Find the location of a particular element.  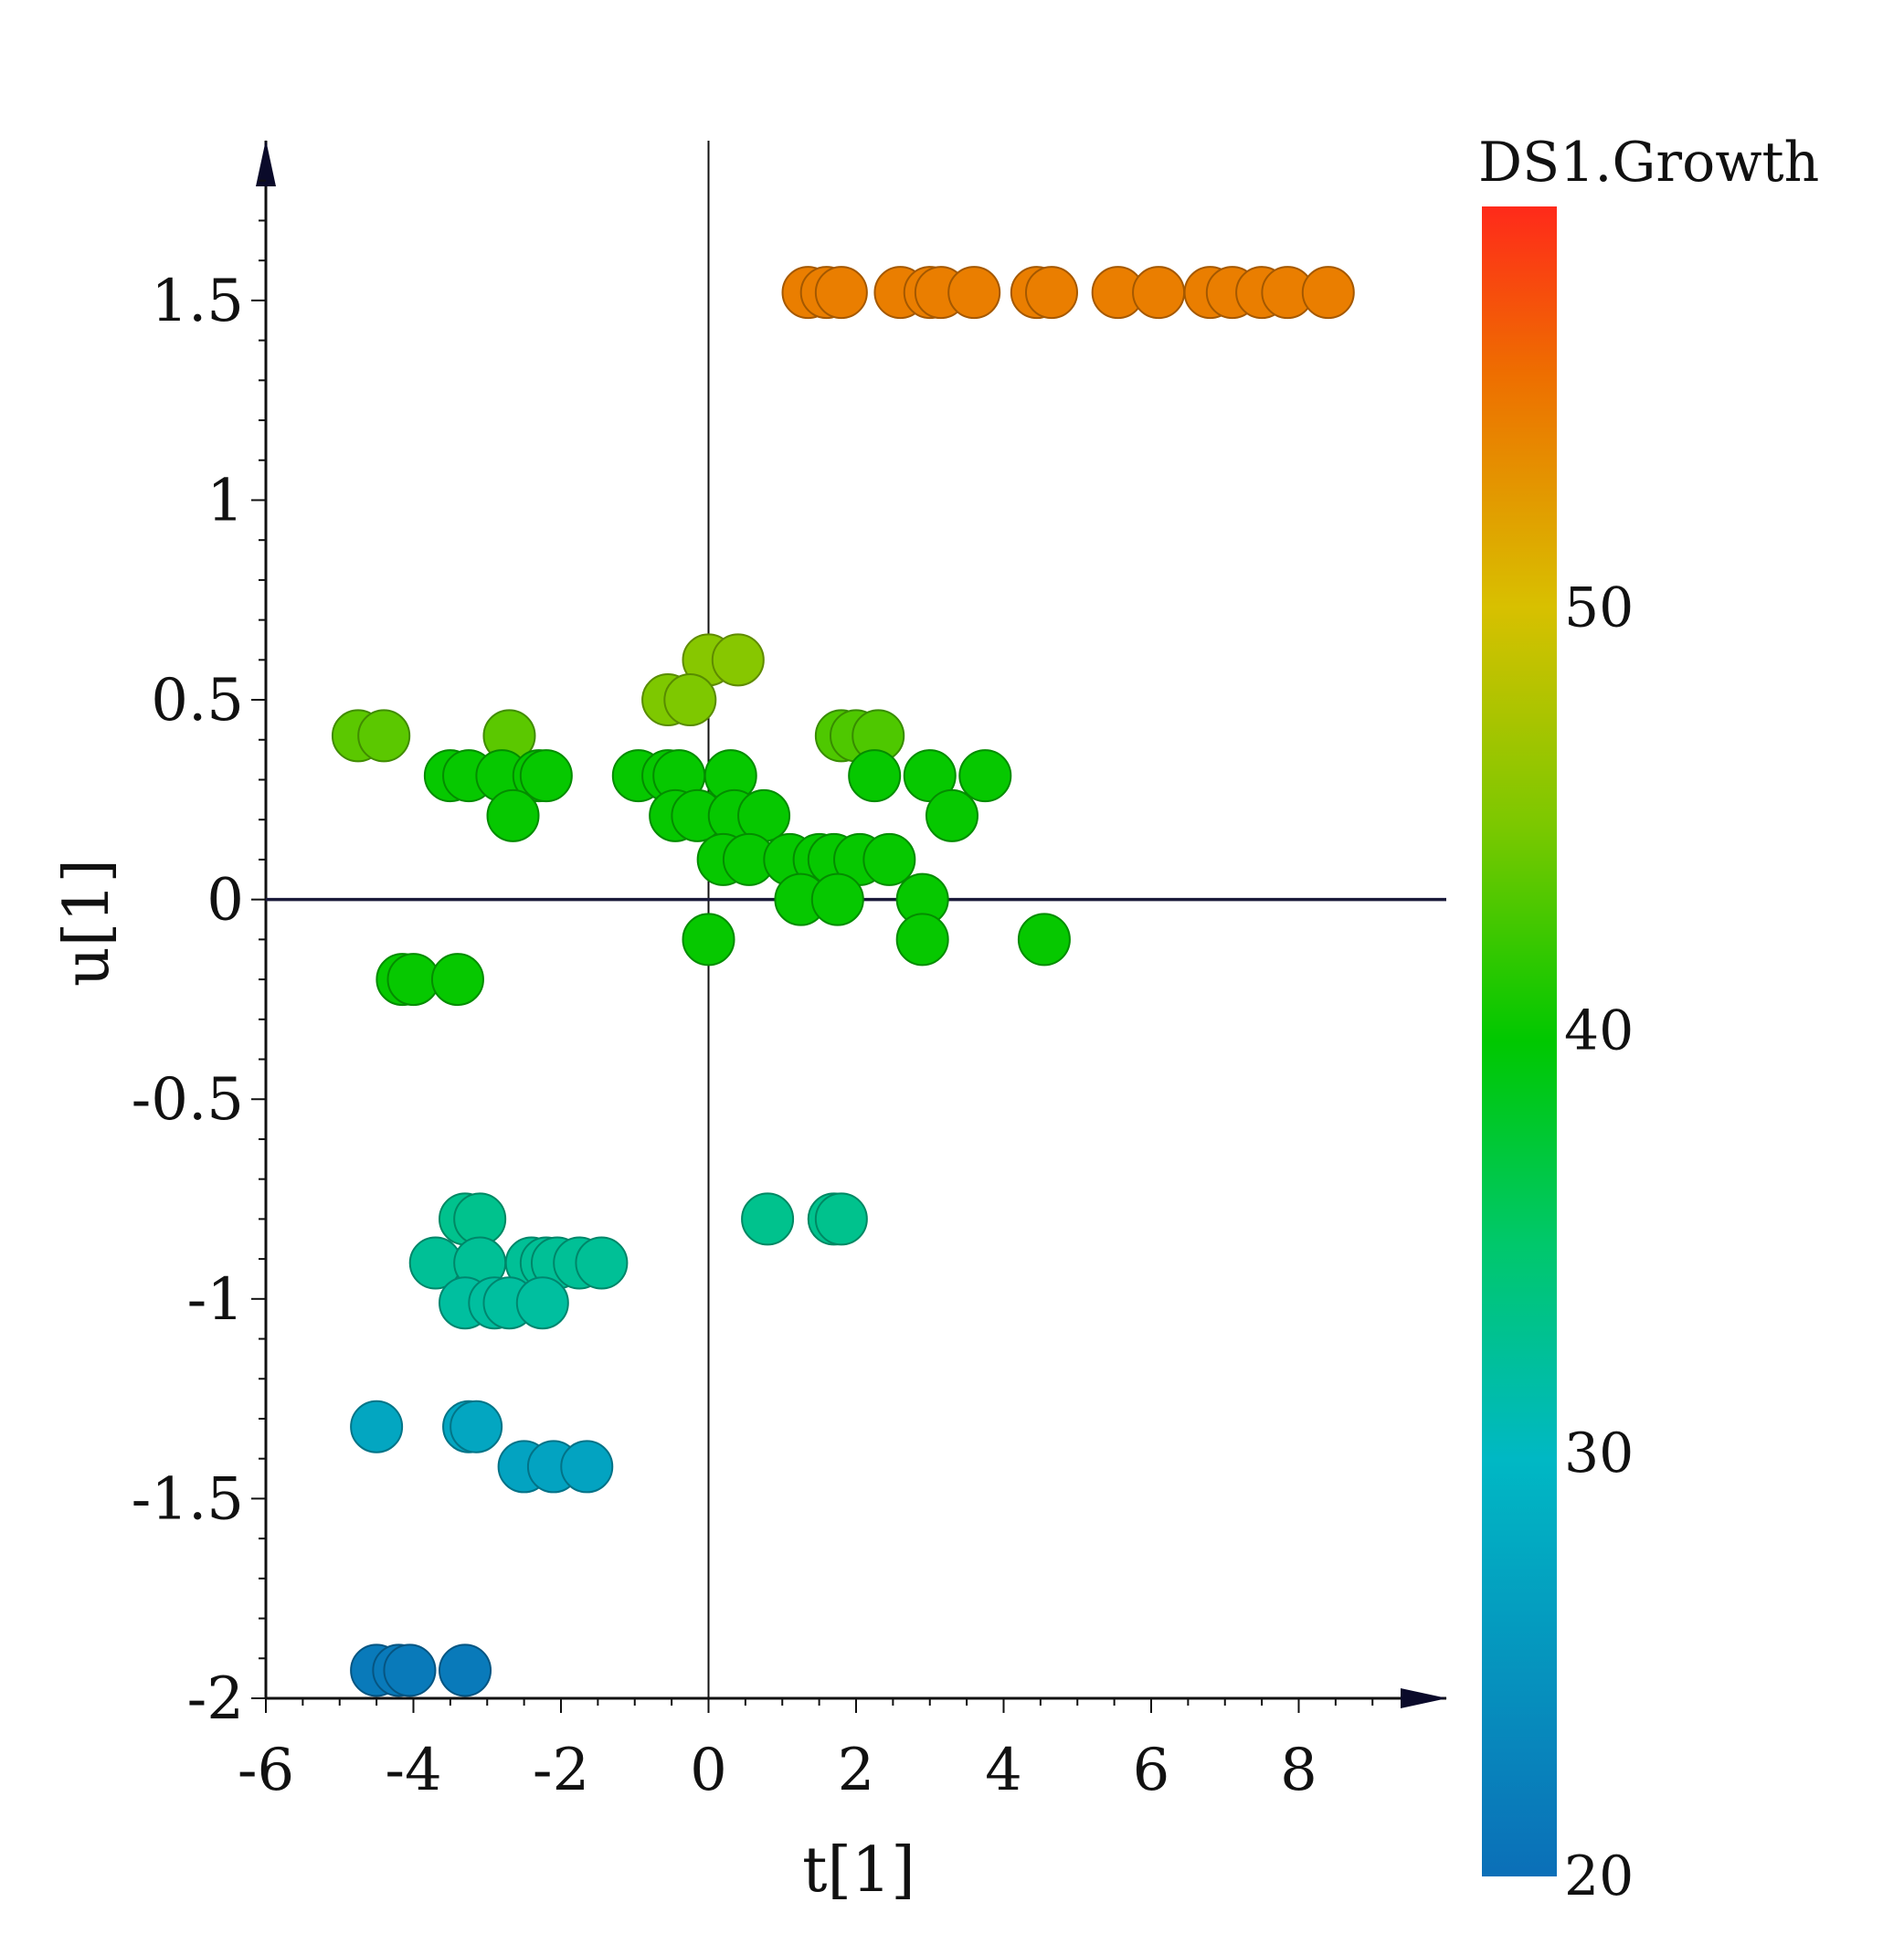

x-tick-label: 8 is located at coordinates (1299, 1770).